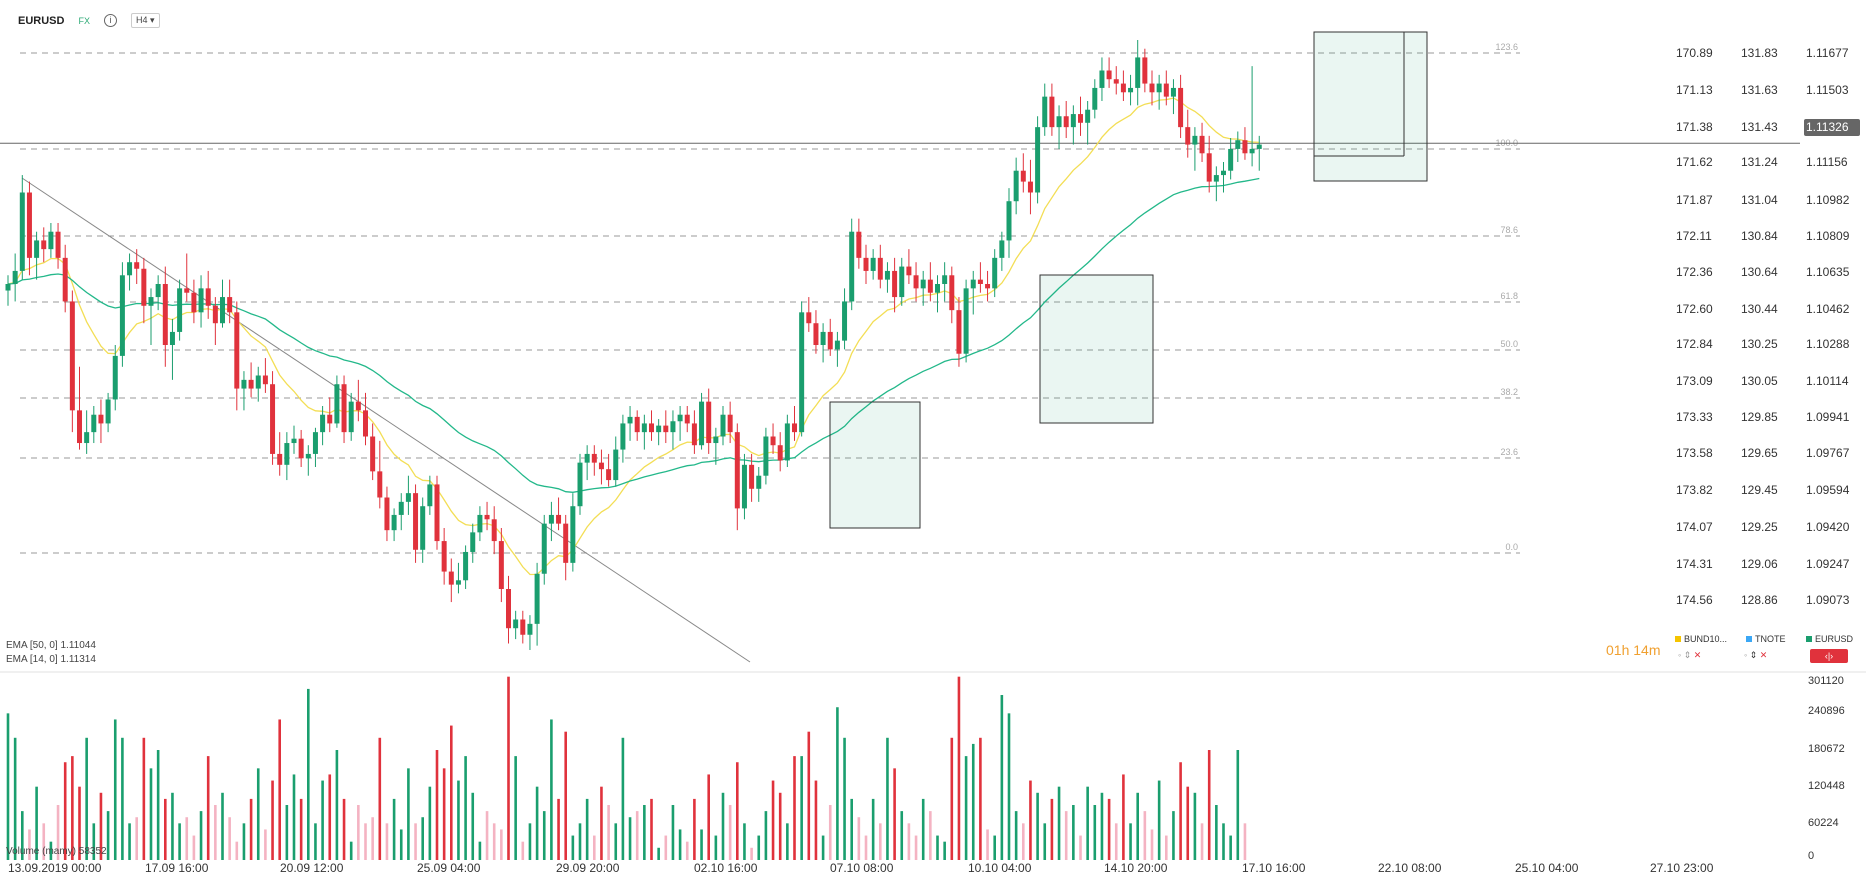  I want to click on ema14-label: EMA [14, 0] 1.11314, so click(51, 659).